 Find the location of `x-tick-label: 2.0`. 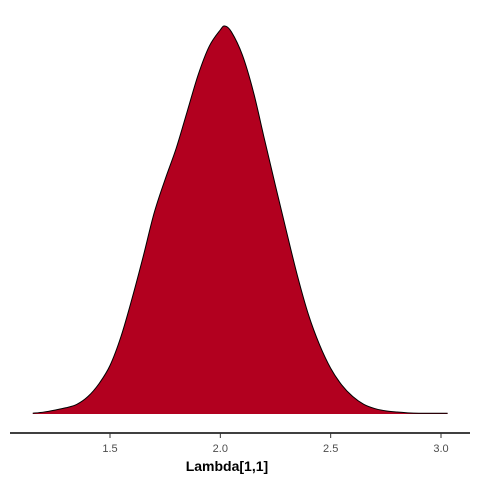

x-tick-label: 2.0 is located at coordinates (220, 449).